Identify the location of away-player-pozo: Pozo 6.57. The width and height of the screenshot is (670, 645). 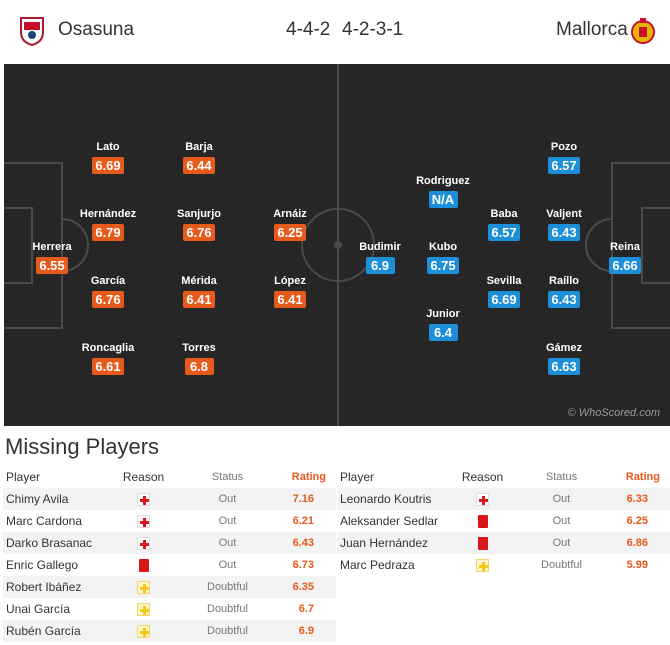
(564, 157).